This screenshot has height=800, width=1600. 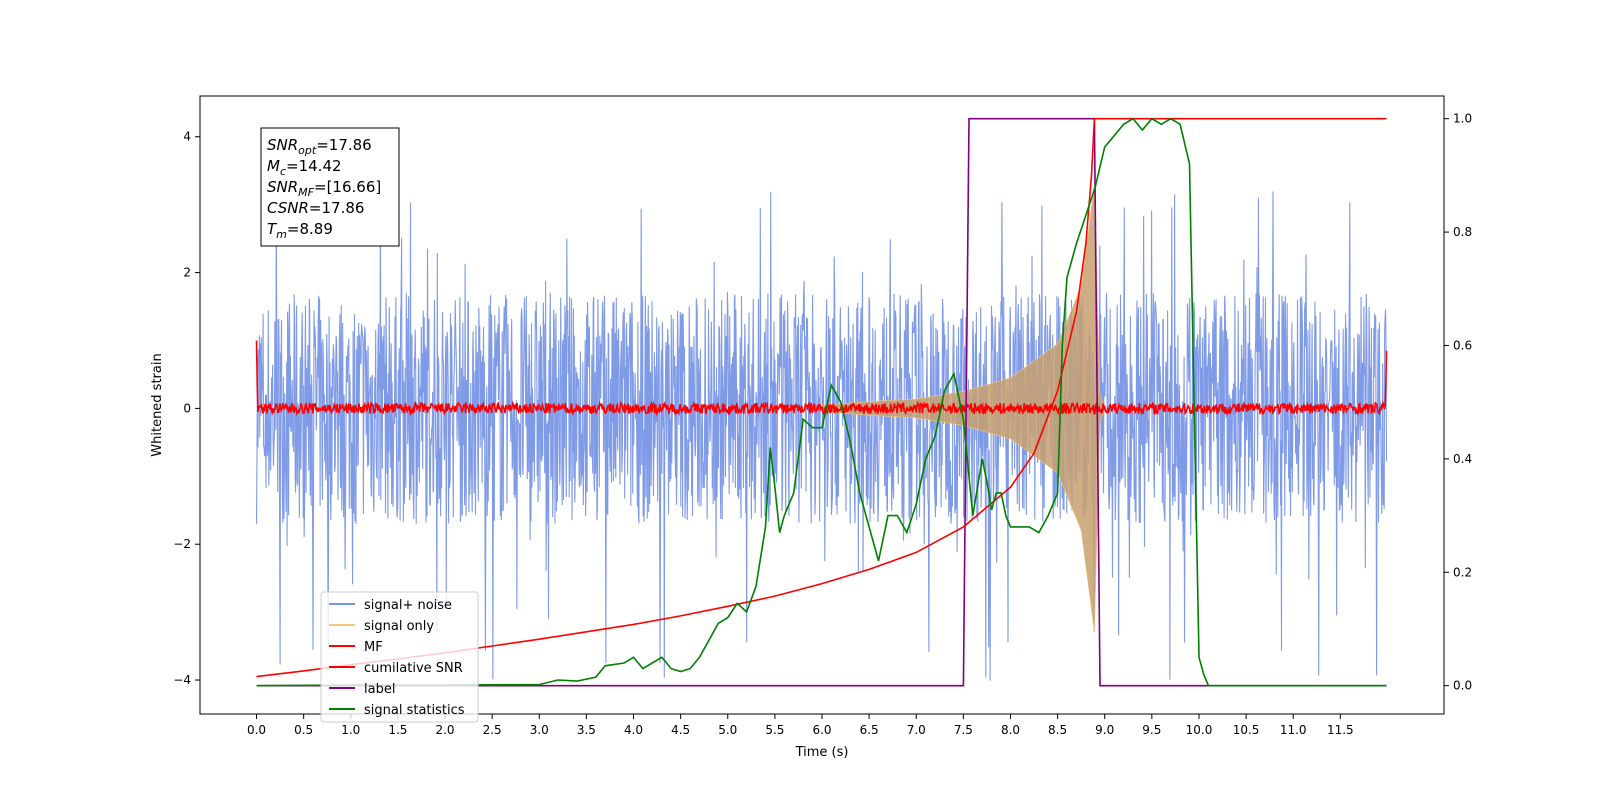 What do you see at coordinates (633, 730) in the screenshot?
I see `x-tick-label: 4.0` at bounding box center [633, 730].